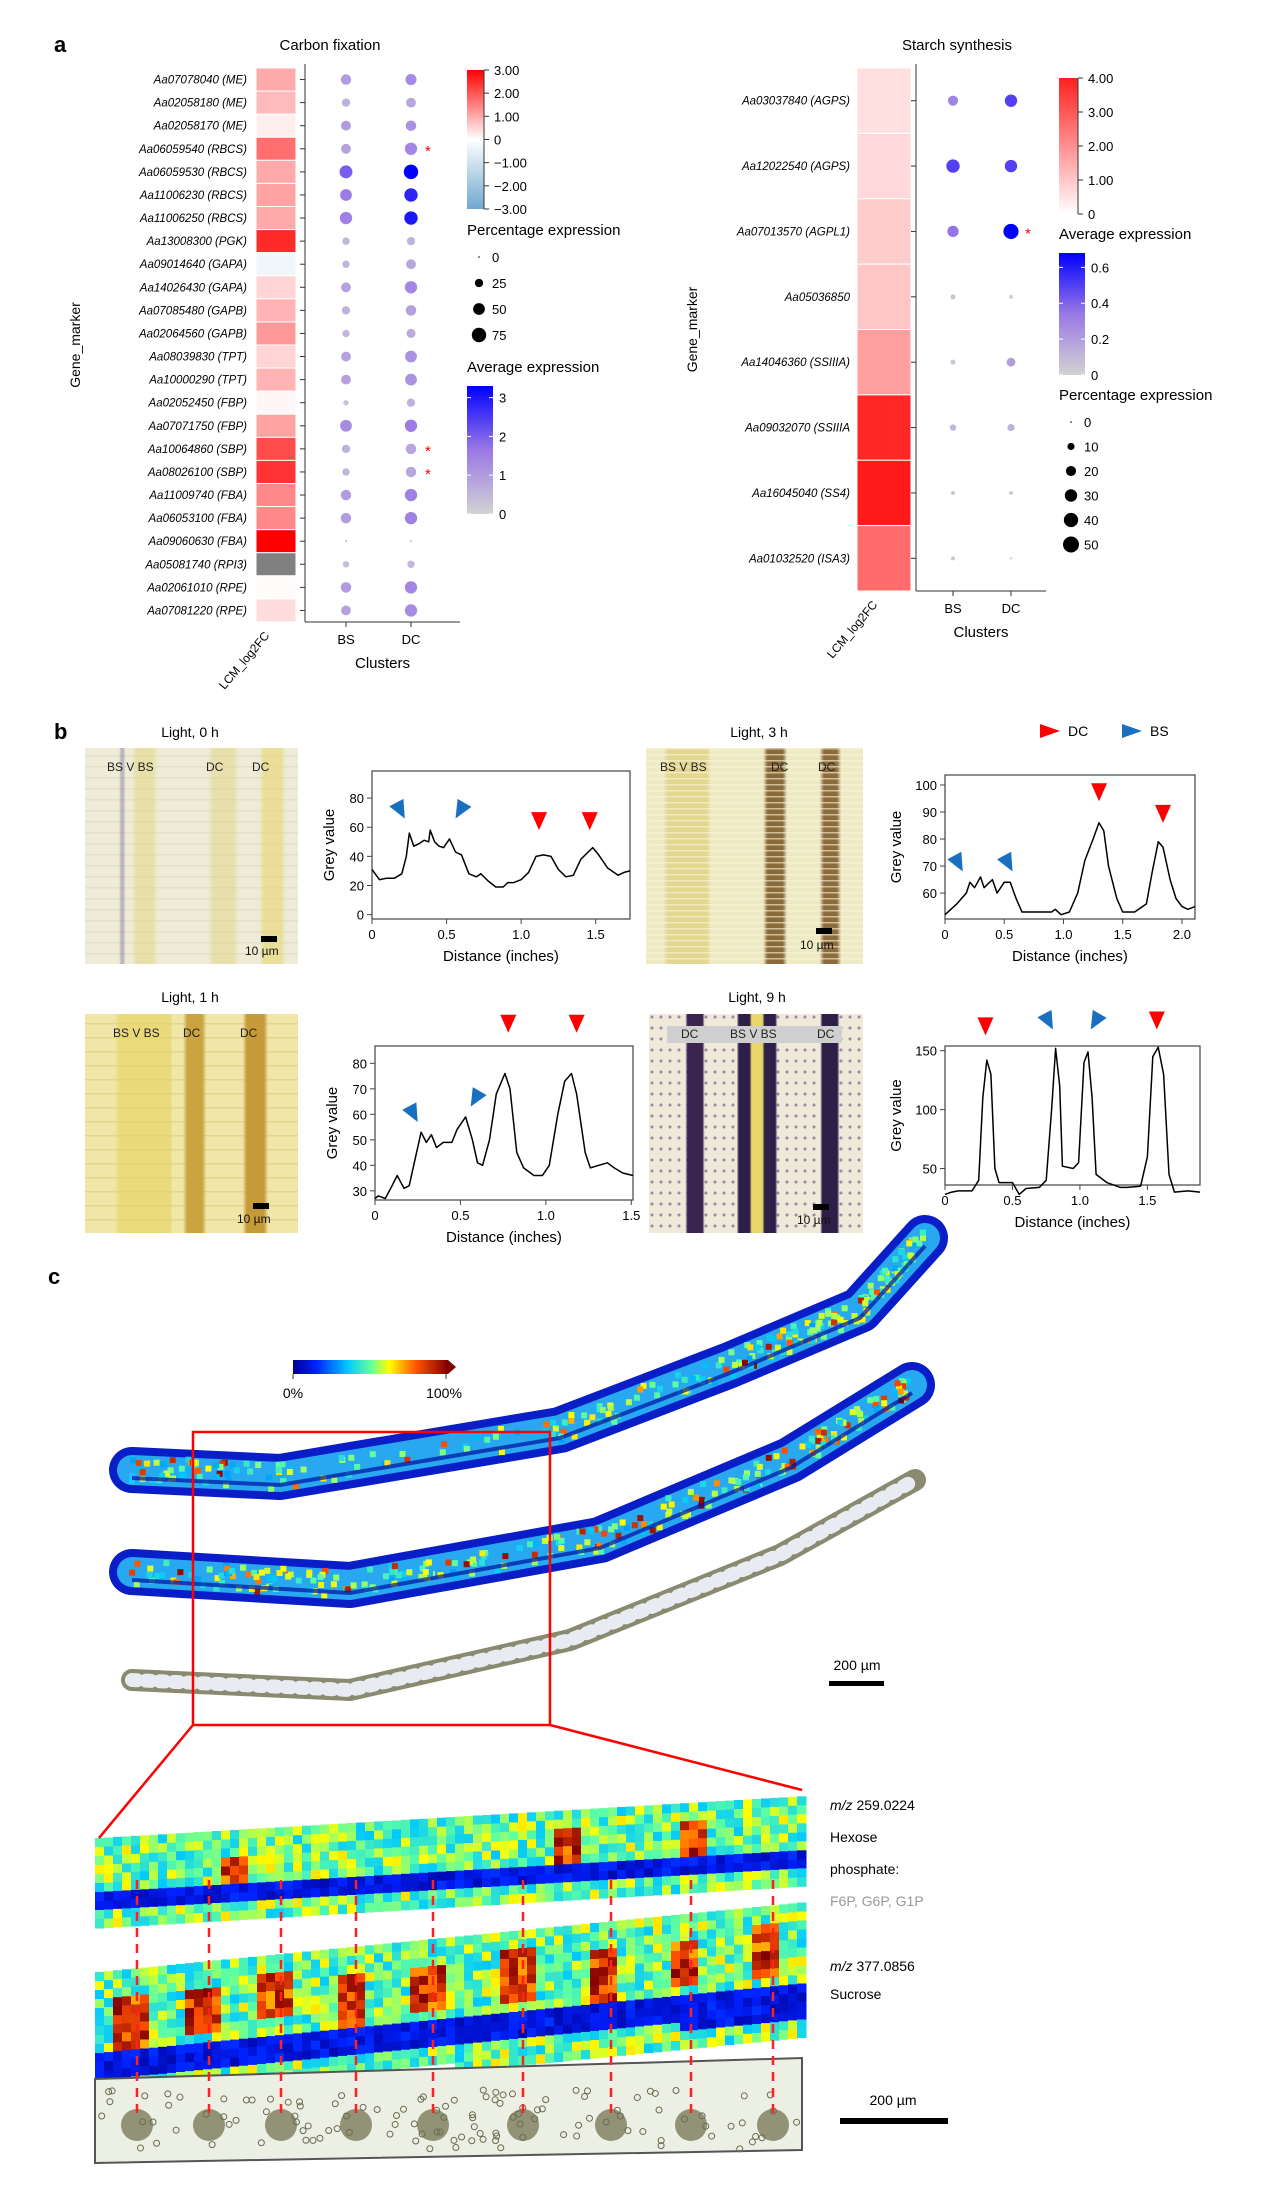  I want to click on scale-bar, so click(269, 939).